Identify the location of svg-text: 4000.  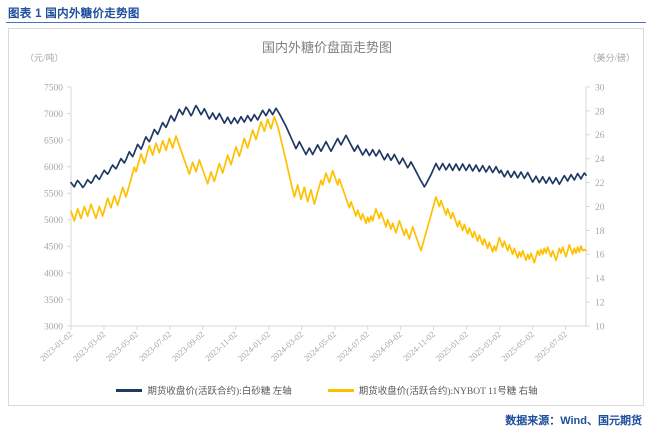
(53, 274).